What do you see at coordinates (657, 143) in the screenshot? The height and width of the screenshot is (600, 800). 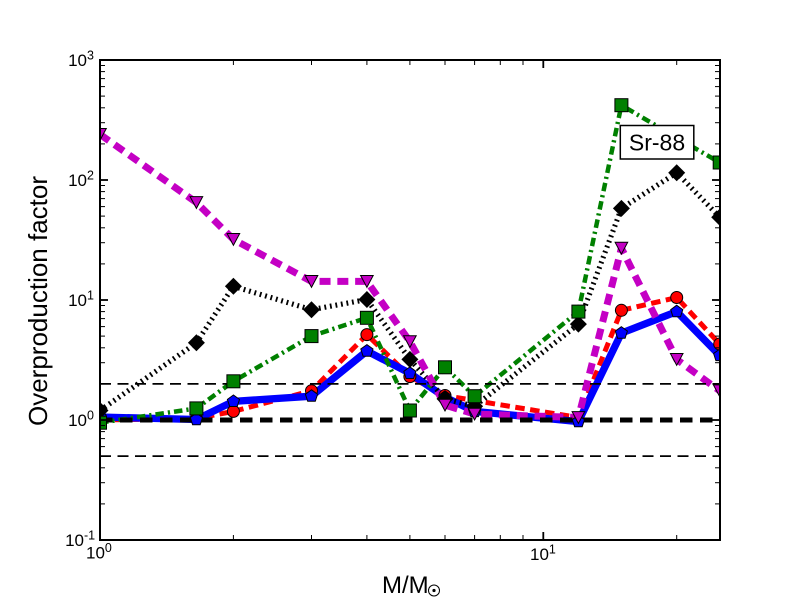 I see `svg-text: Sr-88` at bounding box center [657, 143].